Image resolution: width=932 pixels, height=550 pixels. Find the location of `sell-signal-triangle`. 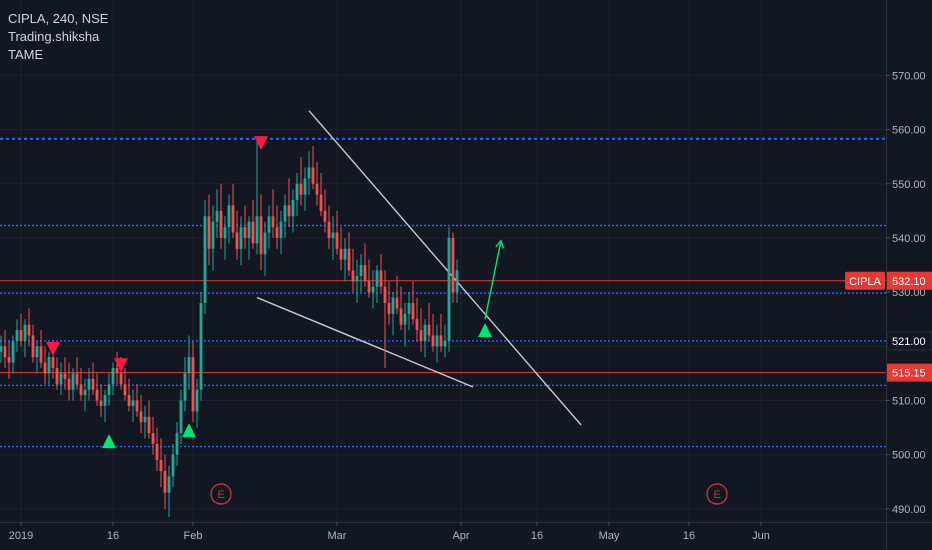

sell-signal-triangle is located at coordinates (121, 365).